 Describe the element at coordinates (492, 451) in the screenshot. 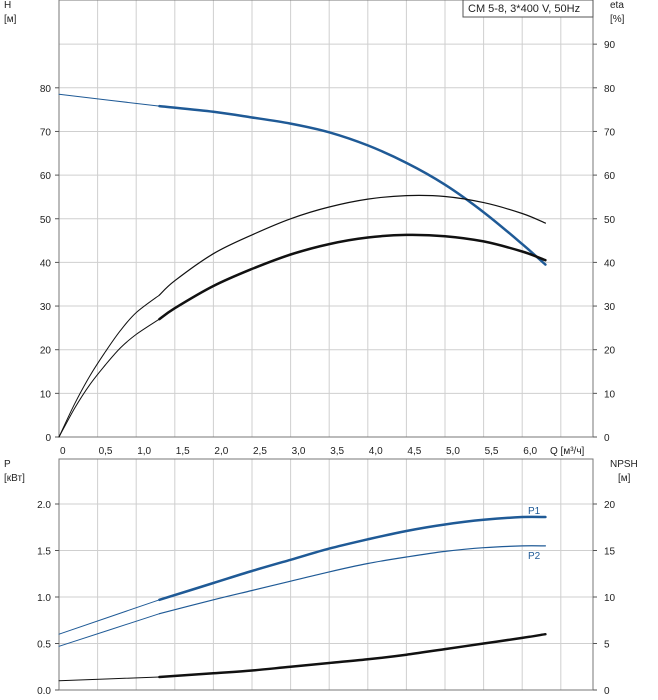

I see `x-tick-label: 5,5` at that location.